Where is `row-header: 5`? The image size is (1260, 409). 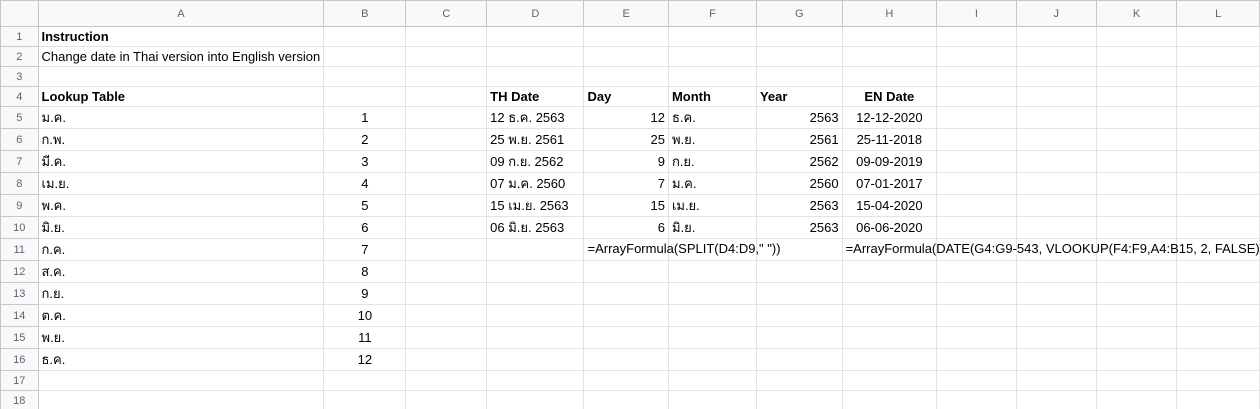 row-header: 5 is located at coordinates (19, 117).